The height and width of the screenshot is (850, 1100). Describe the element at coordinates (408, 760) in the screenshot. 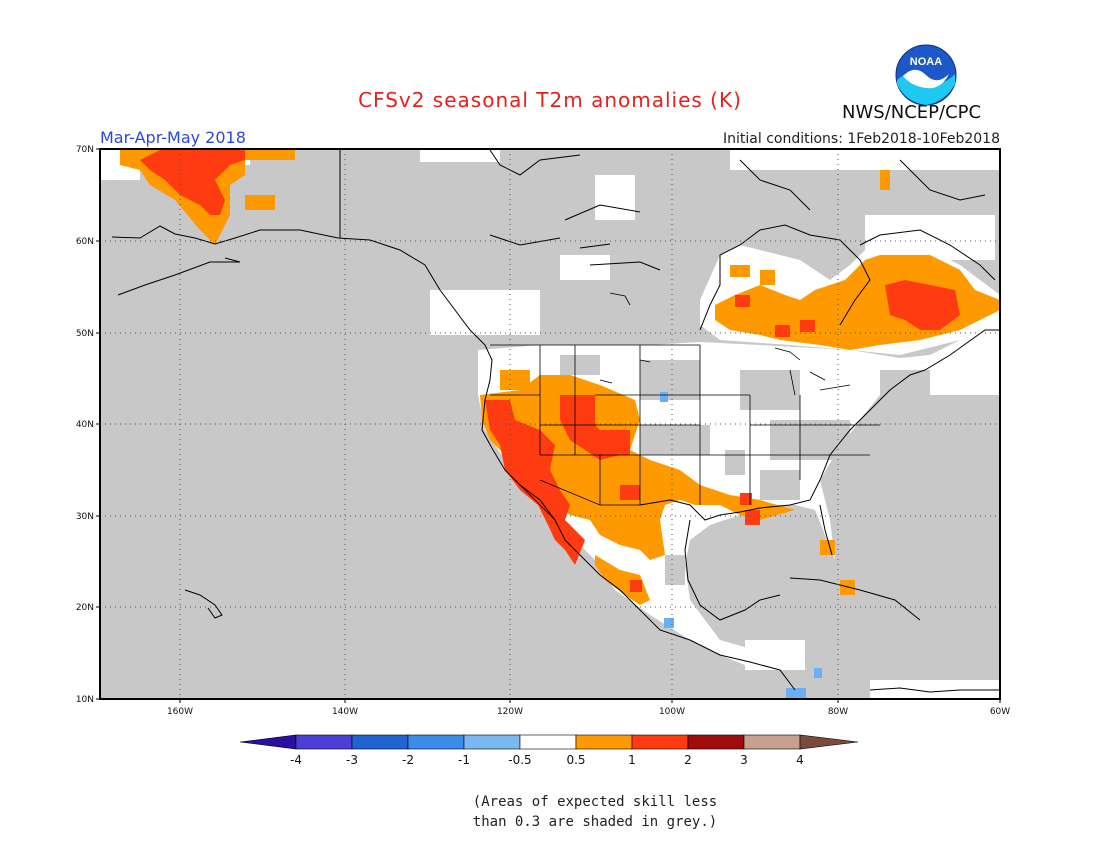

I see `colorbar-label: -2` at that location.